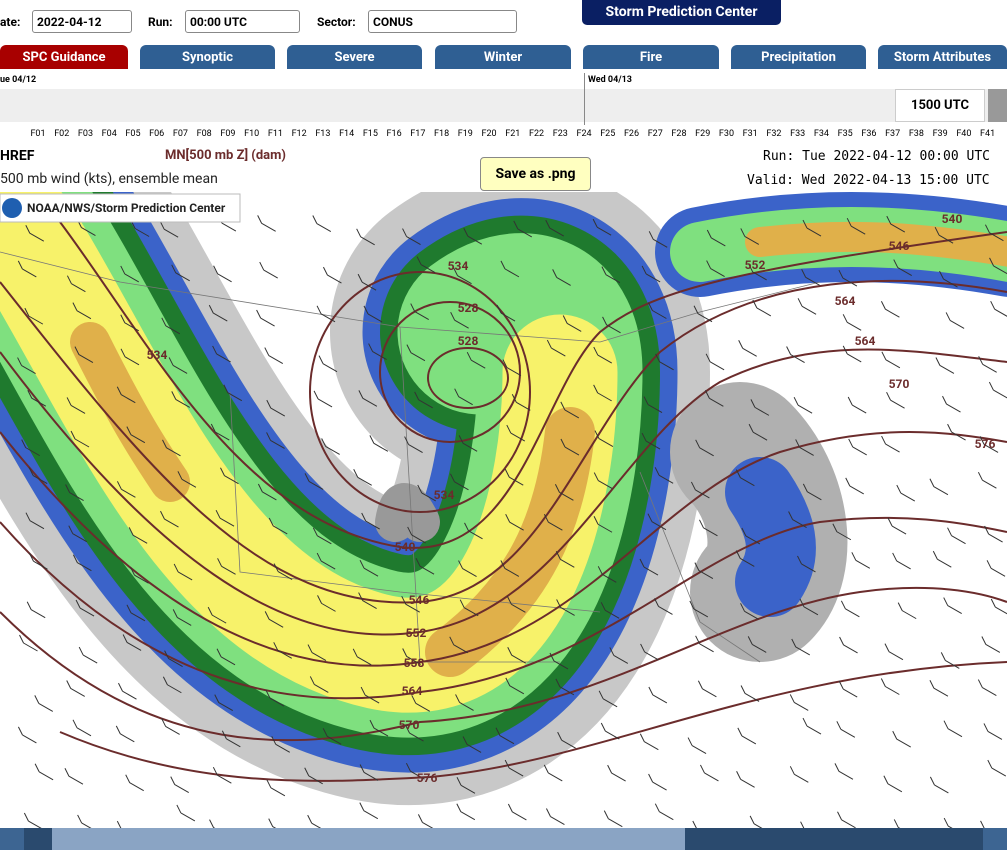  I want to click on hour-label: F18, so click(442, 134).